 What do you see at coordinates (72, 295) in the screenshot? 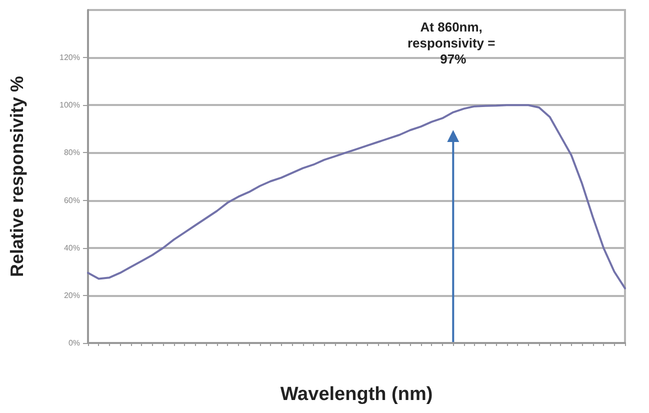
I see `y-tick-label: 20%` at bounding box center [72, 295].